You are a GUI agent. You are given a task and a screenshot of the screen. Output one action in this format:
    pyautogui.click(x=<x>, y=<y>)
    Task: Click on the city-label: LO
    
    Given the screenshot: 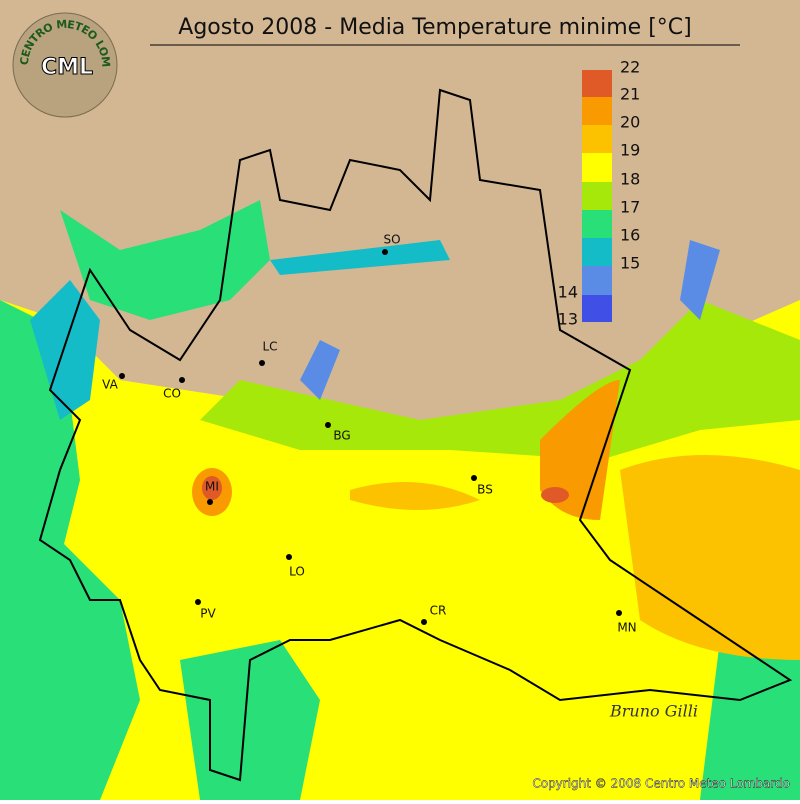 What is the action you would take?
    pyautogui.click(x=297, y=572)
    